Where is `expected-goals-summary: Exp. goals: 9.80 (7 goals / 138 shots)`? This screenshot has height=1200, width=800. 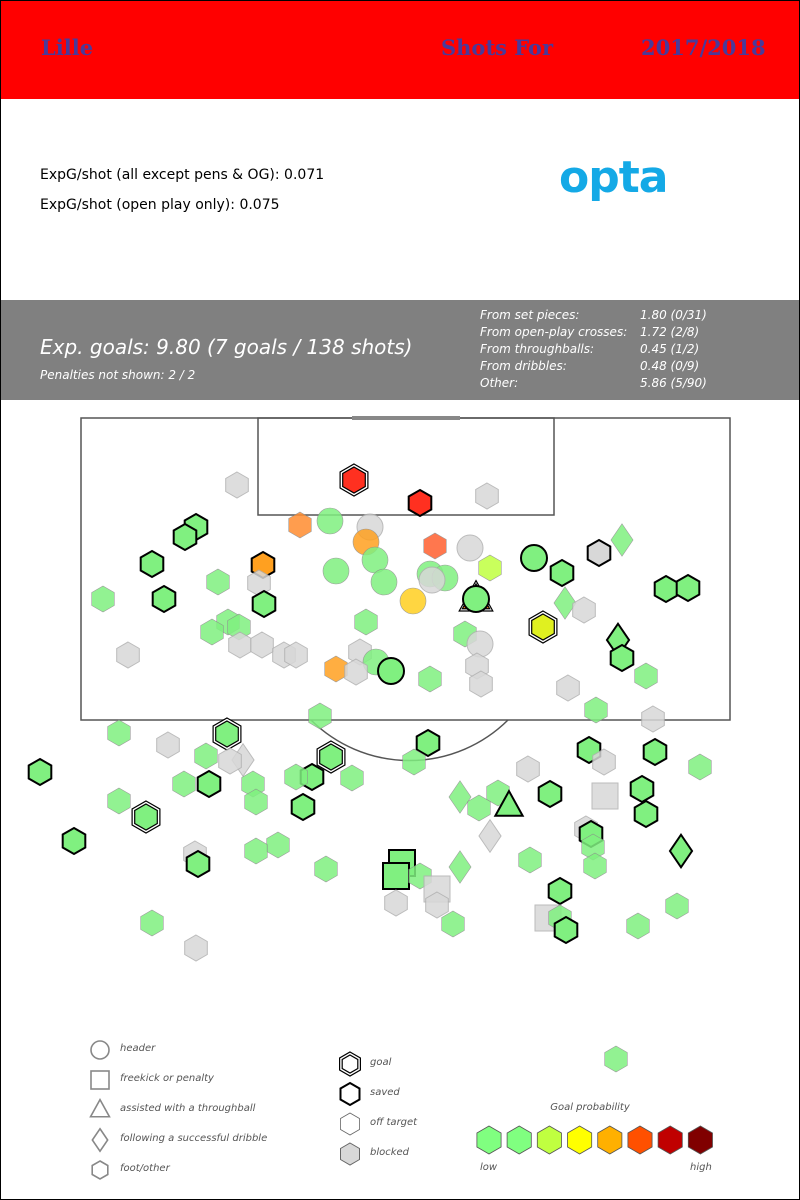
expected-goals-summary: Exp. goals: 9.80 (7 goals / 138 shots) is located at coordinates (226, 347).